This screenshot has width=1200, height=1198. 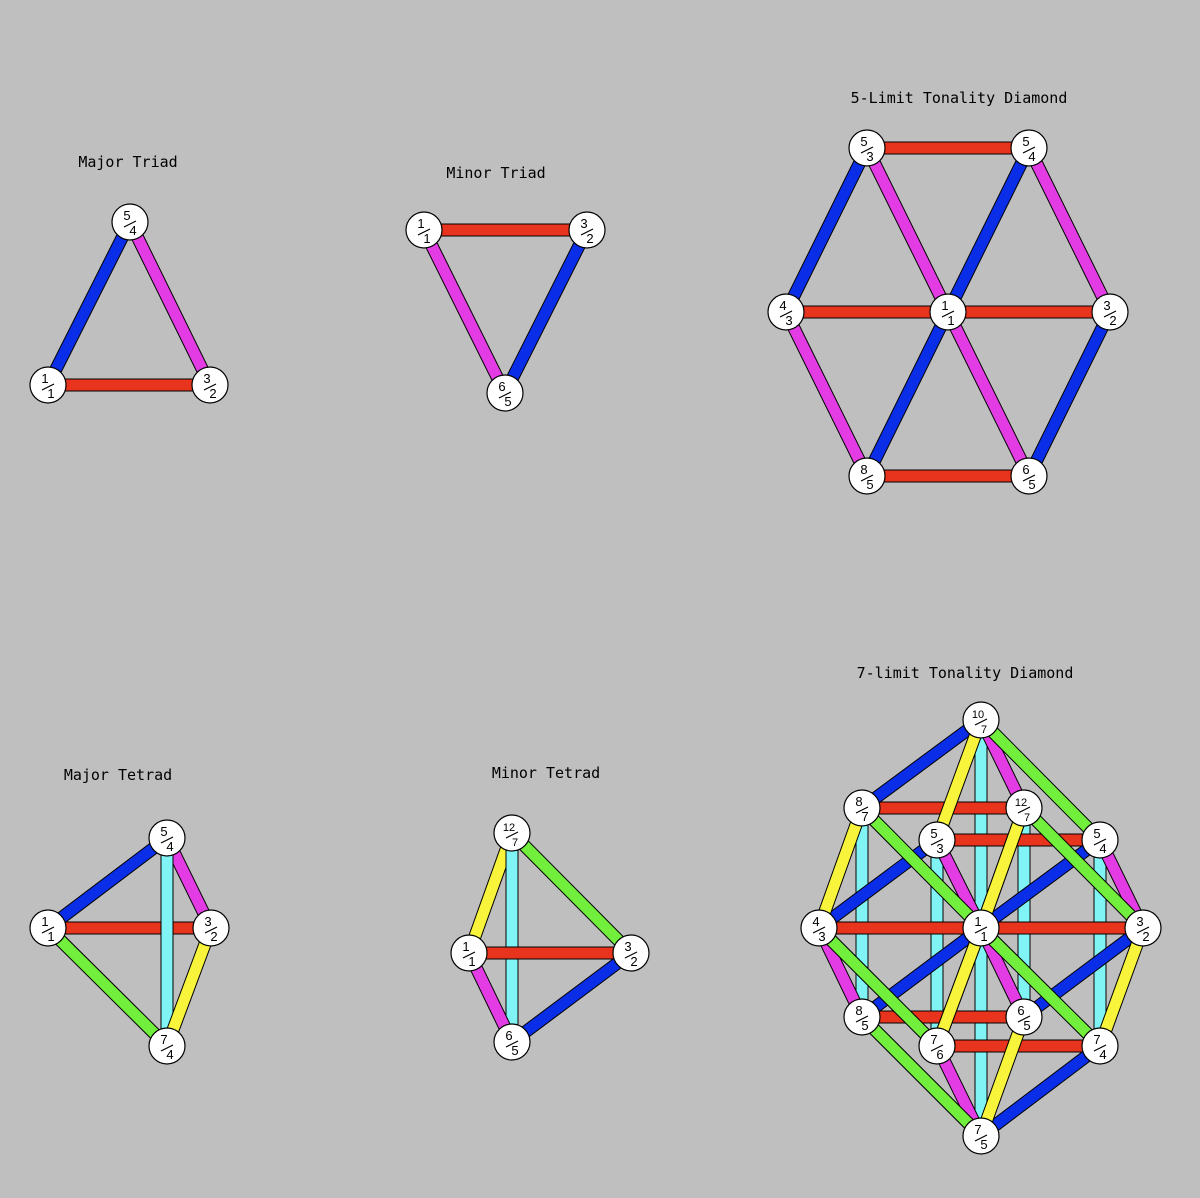 I want to click on edge-cyan-n127-n65, so click(x=512, y=937).